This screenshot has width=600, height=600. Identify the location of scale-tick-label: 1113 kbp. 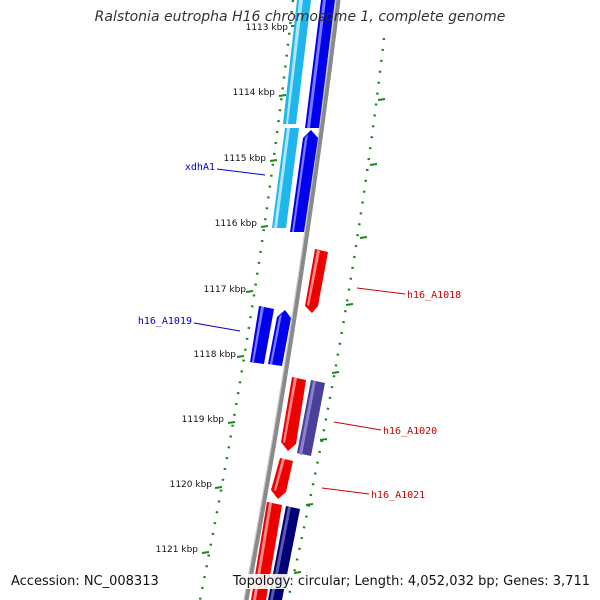
(267, 28).